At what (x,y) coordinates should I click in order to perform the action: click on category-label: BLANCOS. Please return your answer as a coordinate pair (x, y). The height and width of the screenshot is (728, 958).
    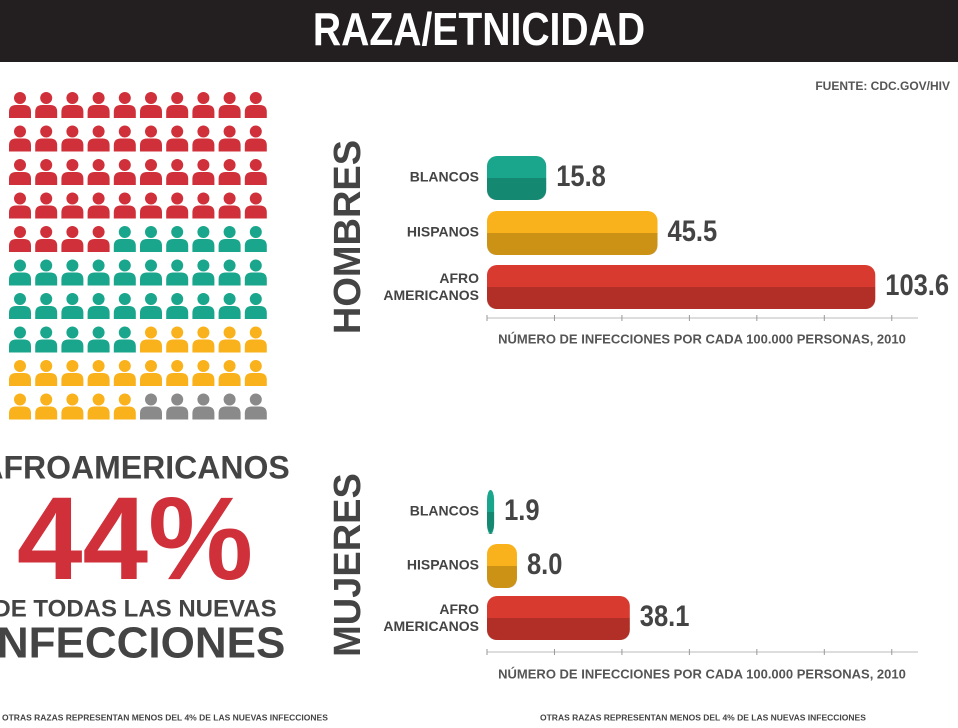
    Looking at the image, I should click on (444, 511).